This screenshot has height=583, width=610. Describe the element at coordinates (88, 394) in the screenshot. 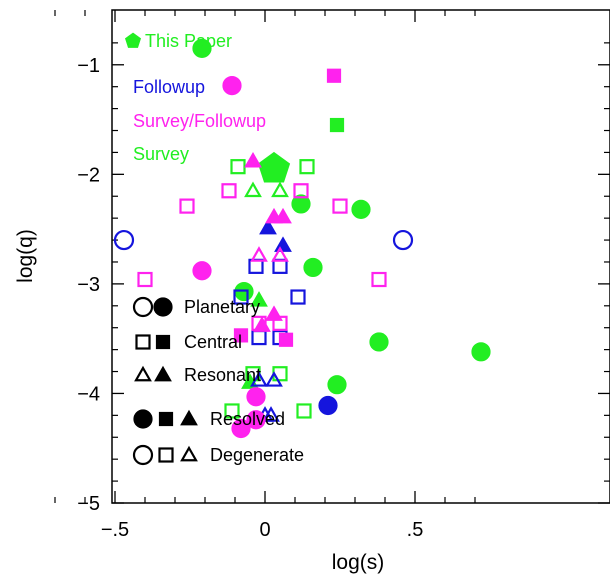

I see `y-tick-label: −4` at that location.